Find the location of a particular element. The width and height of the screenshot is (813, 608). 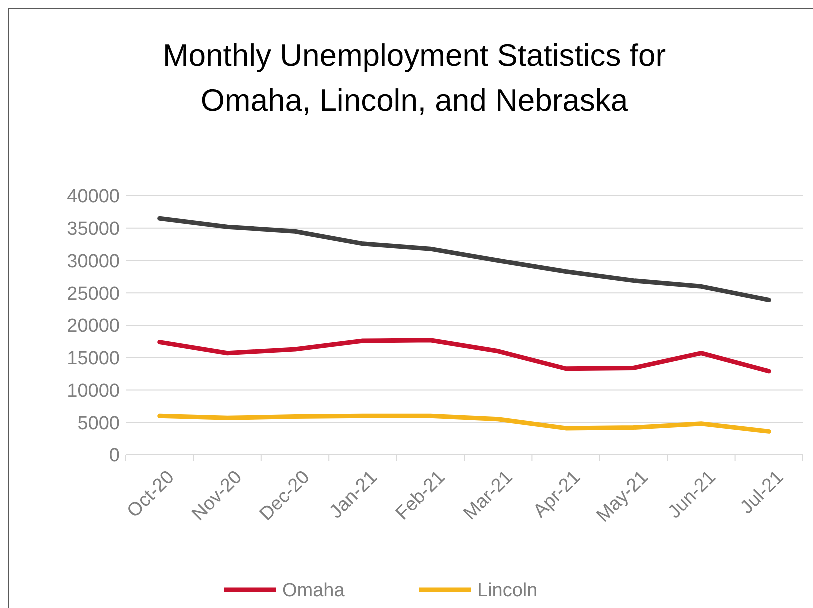

y-tick-label: 25000 is located at coordinates (93, 294).